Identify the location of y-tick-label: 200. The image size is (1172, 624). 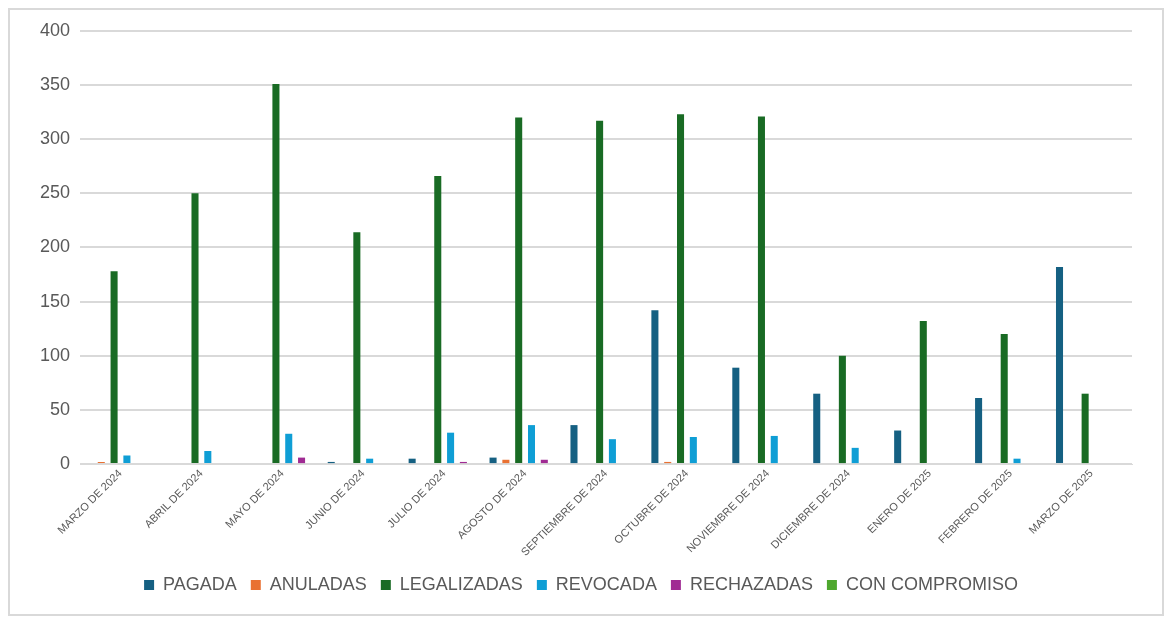
(55, 246).